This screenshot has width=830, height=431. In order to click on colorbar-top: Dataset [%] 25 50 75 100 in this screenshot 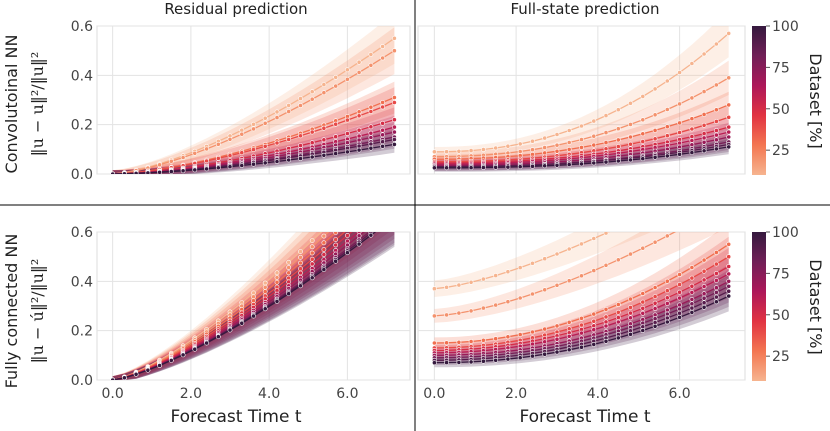, I will do `click(788, 97)`.